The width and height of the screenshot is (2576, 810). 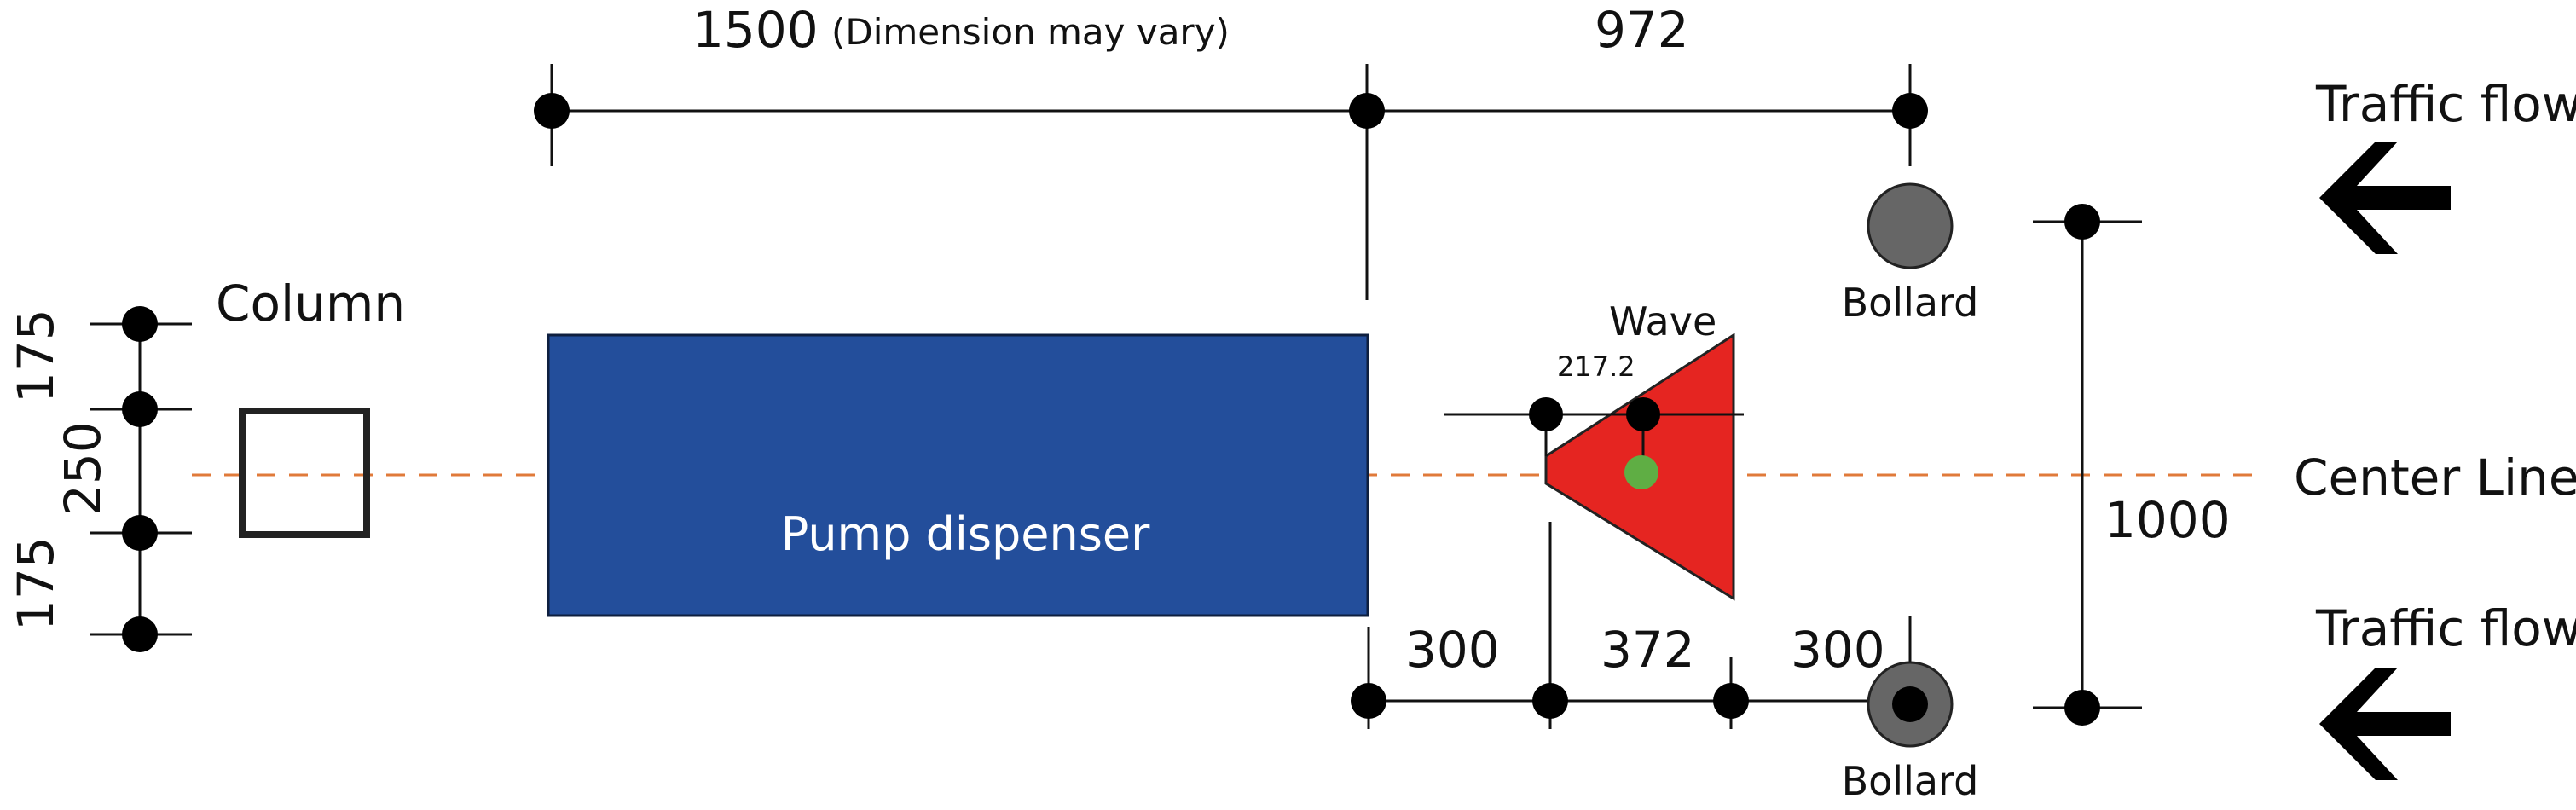 I want to click on pump-dispenser-label: Pump dispenser, so click(x=966, y=534).